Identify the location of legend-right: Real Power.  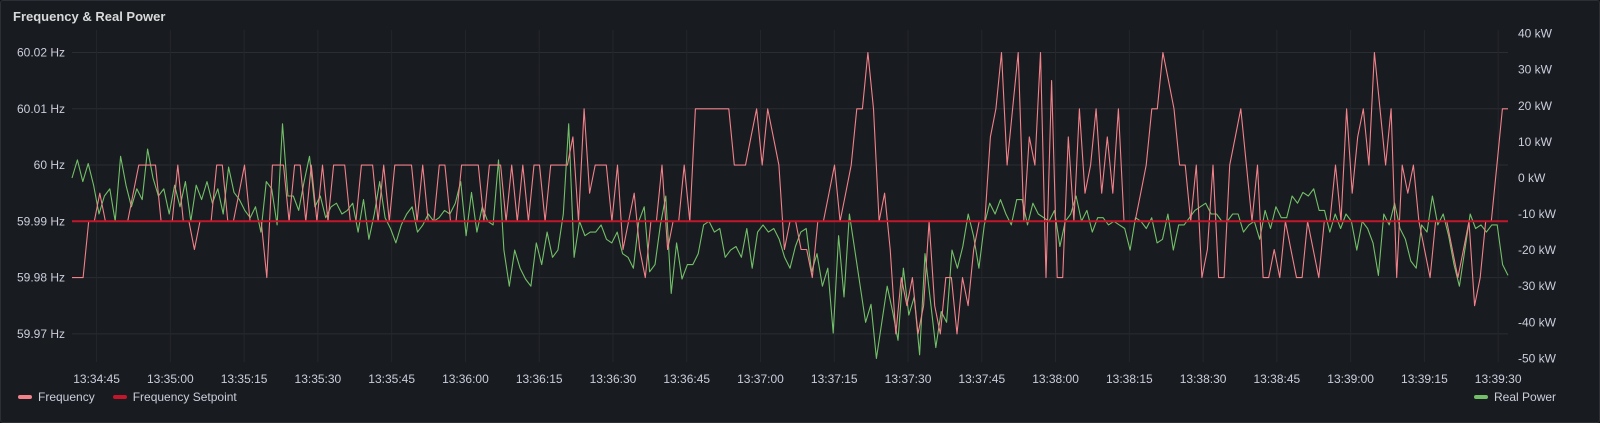
(1515, 397).